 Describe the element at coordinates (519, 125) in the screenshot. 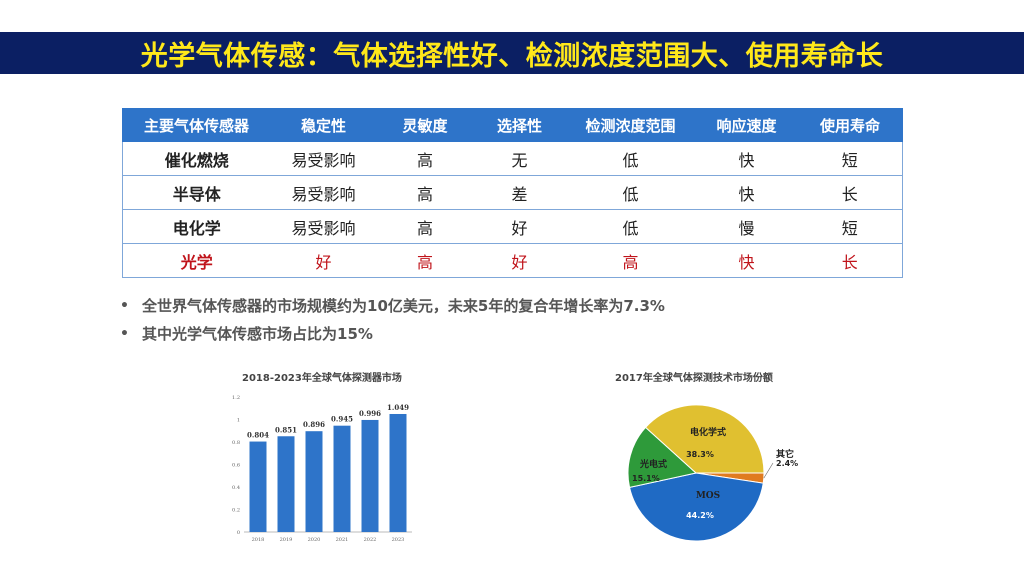

I see `table-header-cell: 选择性` at that location.